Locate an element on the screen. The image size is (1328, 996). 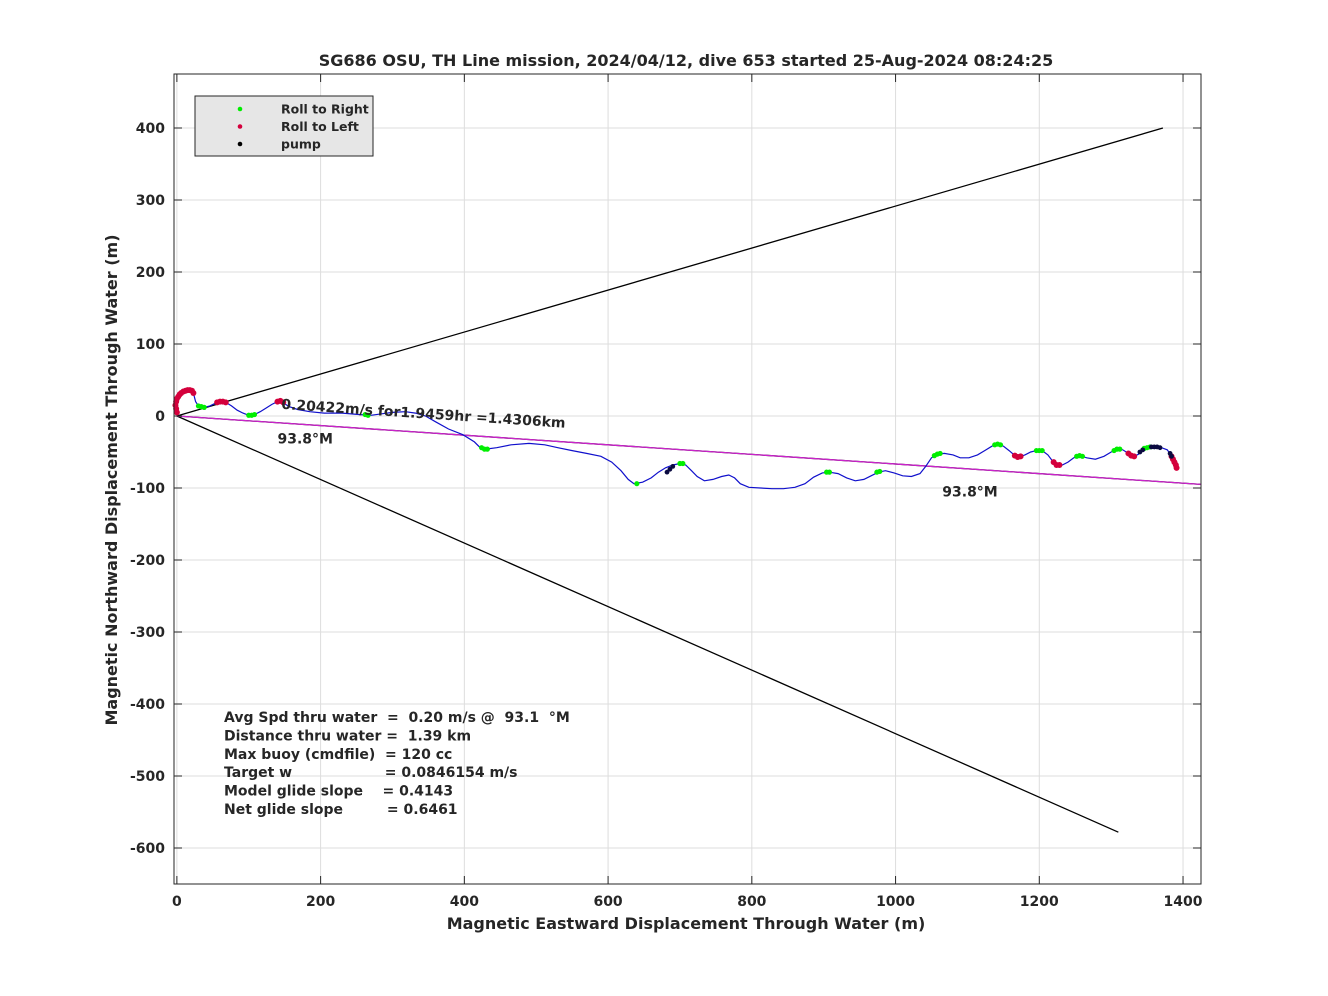
stats-line: Target w = 0.0846154 m/s is located at coordinates (370, 773).